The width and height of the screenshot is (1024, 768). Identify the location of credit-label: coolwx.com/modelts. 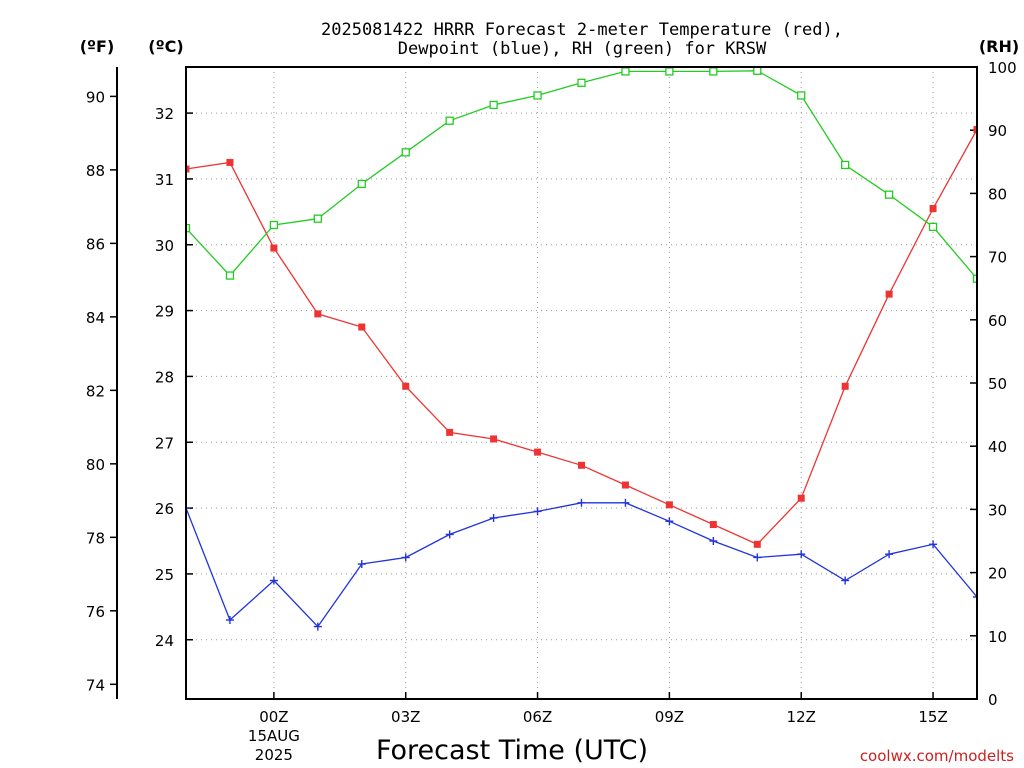
(937, 756).